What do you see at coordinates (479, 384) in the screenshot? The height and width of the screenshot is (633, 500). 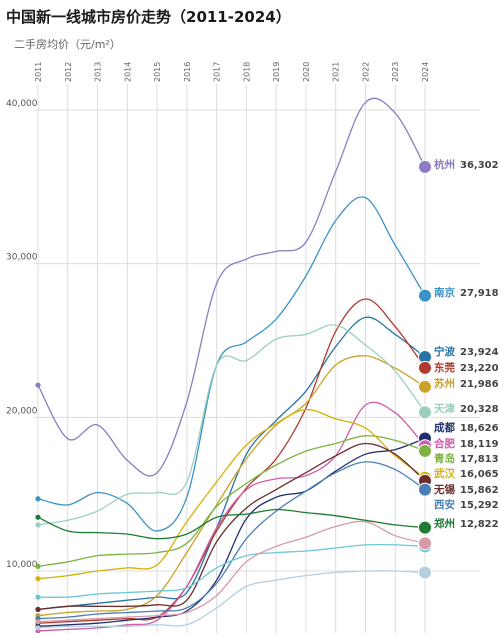 I see `city-value-label: 21,986` at bounding box center [479, 384].